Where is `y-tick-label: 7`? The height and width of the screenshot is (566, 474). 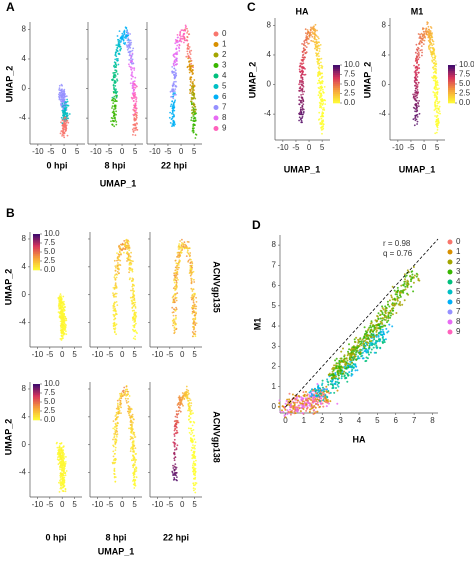 y-tick-label: 7 is located at coordinates (274, 264).